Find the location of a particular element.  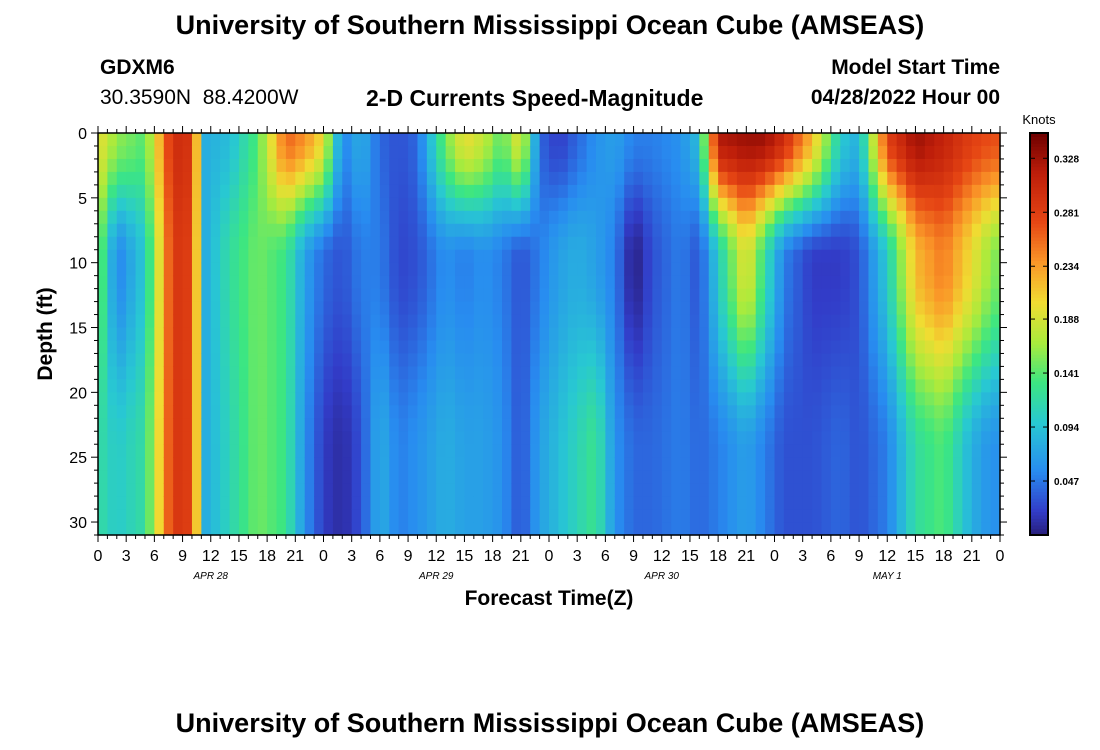

day-label: MAY 1 is located at coordinates (887, 576).